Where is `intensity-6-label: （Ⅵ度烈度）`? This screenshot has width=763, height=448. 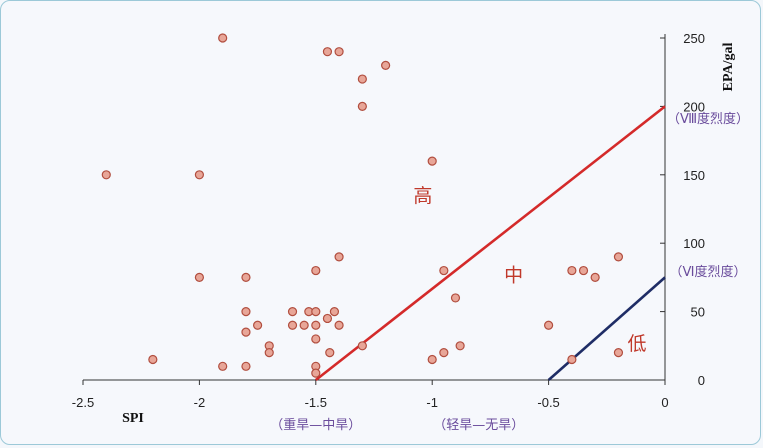 intensity-6-label: （Ⅵ度烈度） is located at coordinates (708, 272).